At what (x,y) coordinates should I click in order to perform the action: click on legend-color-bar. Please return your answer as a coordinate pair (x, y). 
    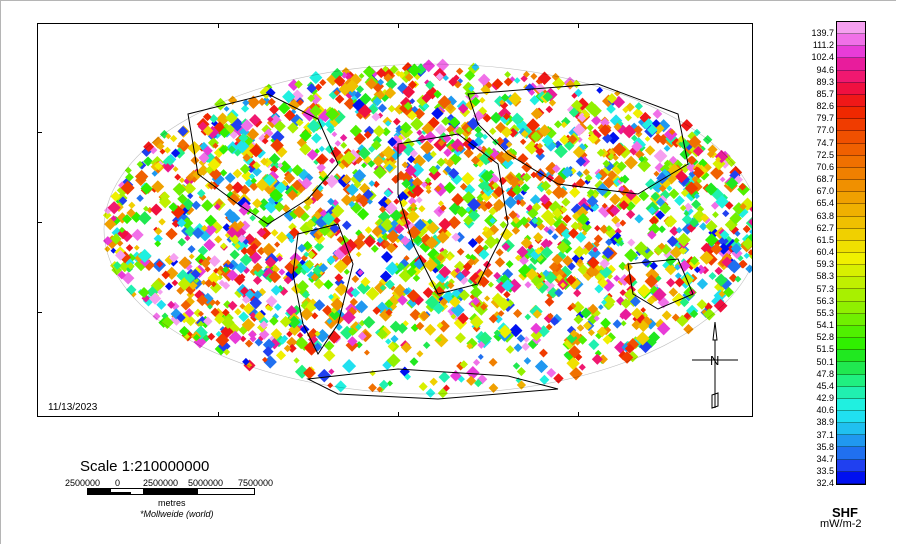
    Looking at the image, I should click on (851, 253).